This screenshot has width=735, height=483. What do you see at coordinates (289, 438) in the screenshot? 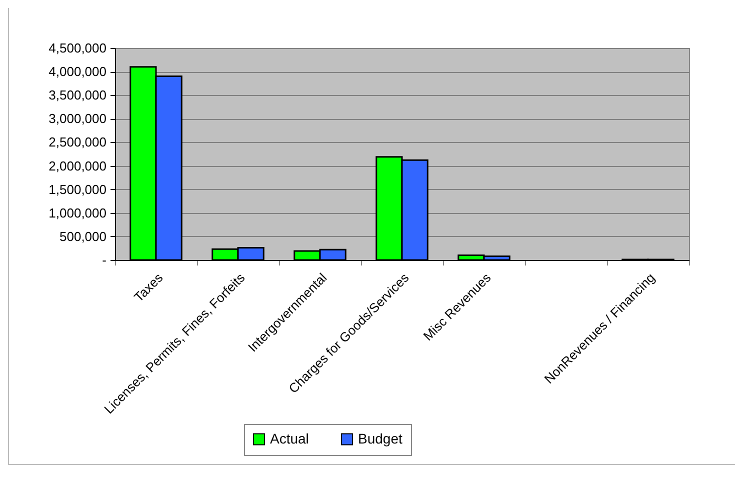
I see `legend-label: Actual` at bounding box center [289, 438].